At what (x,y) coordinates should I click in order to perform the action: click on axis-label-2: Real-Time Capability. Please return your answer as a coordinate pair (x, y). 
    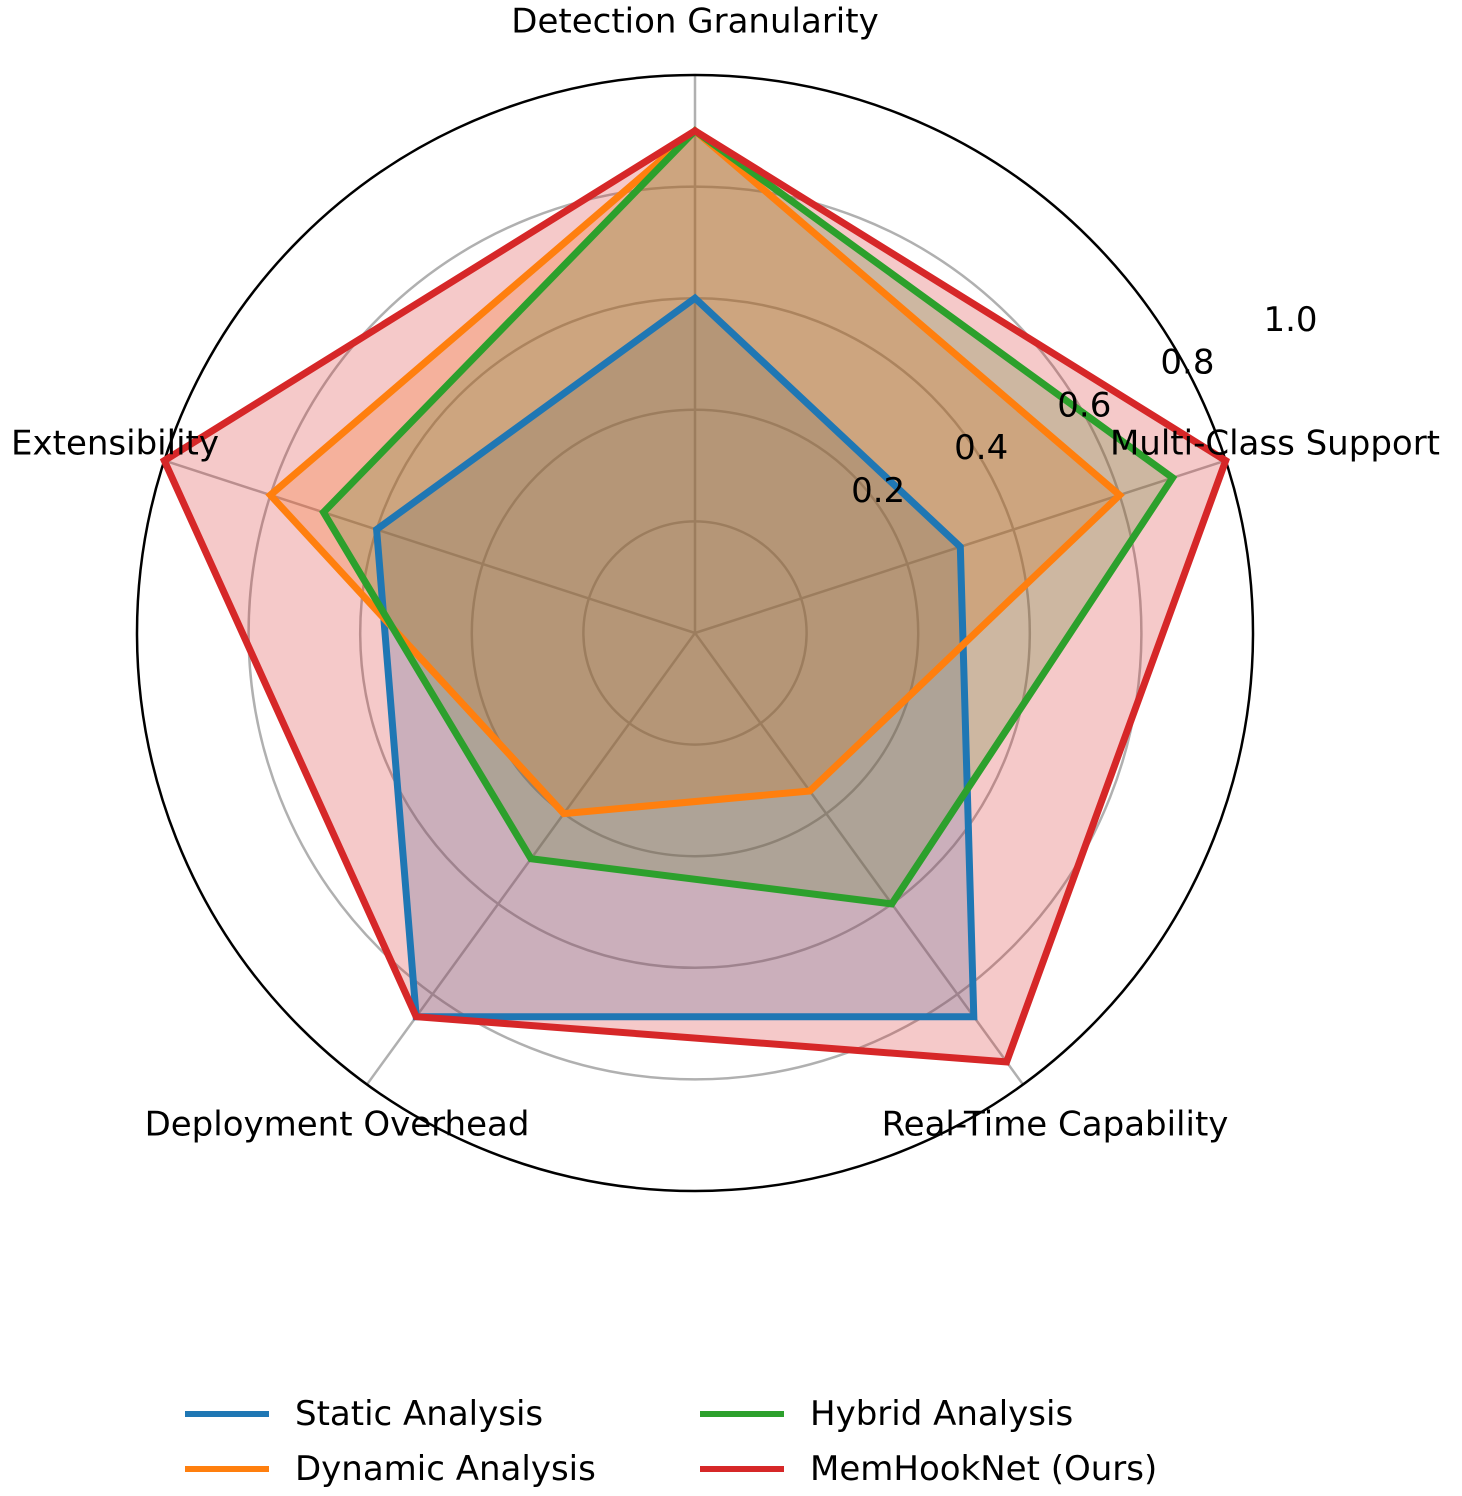
    Looking at the image, I should click on (1055, 1125).